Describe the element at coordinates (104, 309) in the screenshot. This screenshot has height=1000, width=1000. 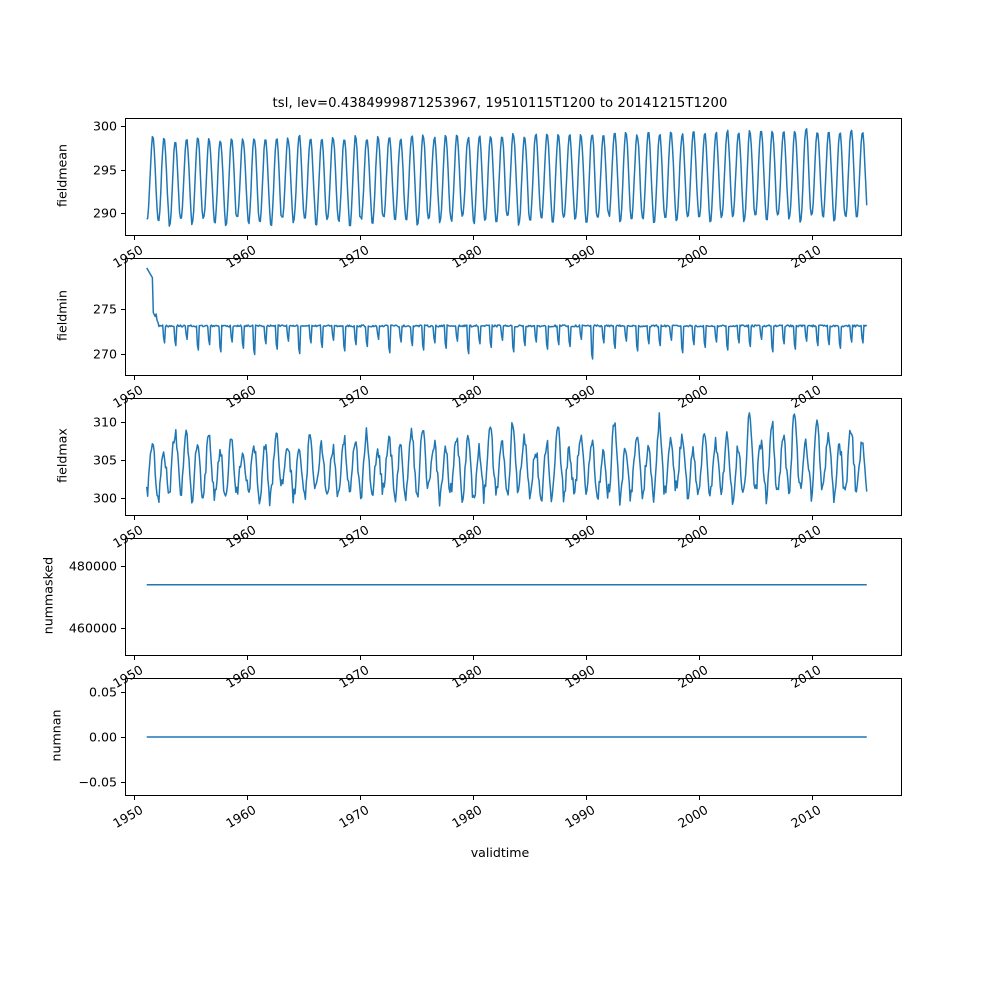
I see `y-tick-label: 275` at that location.